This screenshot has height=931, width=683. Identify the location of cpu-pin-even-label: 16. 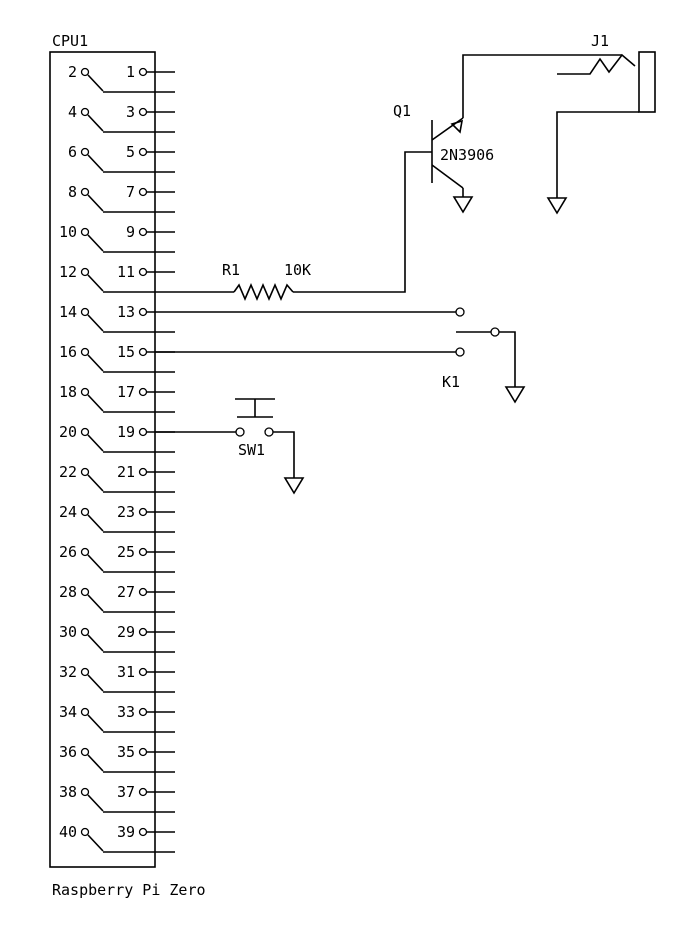
(68, 352).